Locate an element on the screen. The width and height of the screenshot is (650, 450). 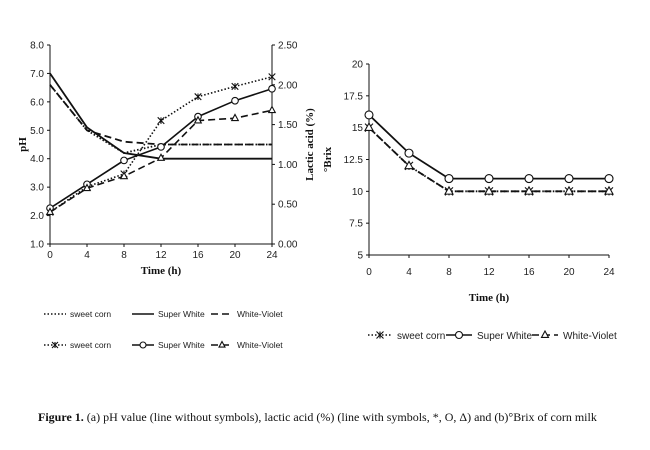
panel-a-x-tick-label: 24 is located at coordinates (272, 255).